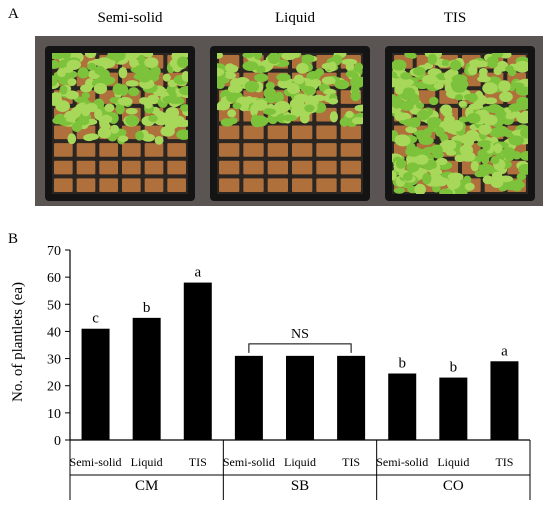 The image size is (550, 507). Describe the element at coordinates (300, 462) in the screenshot. I see `x-tick-label: Liquid` at that location.